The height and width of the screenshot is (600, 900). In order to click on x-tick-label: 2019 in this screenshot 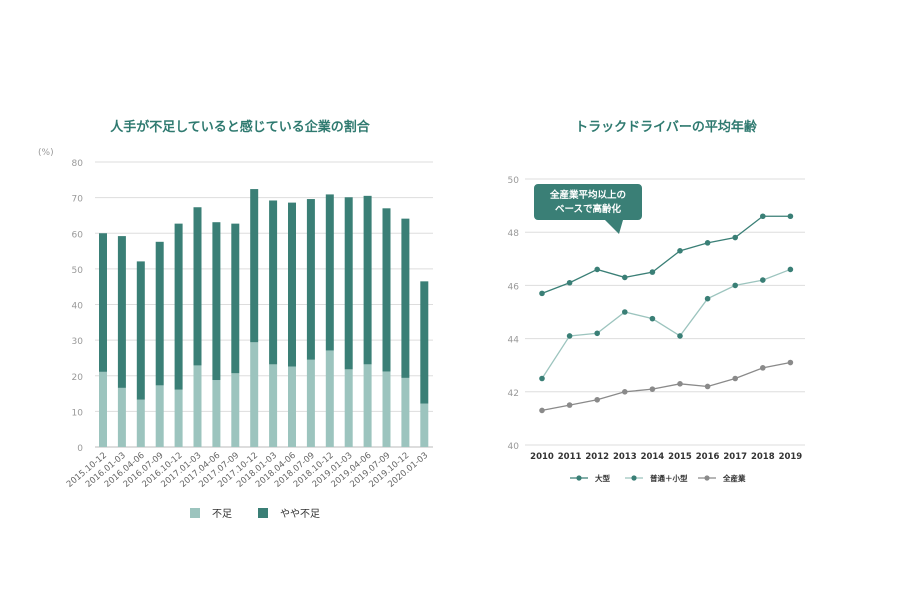, I will do `click(791, 457)`.